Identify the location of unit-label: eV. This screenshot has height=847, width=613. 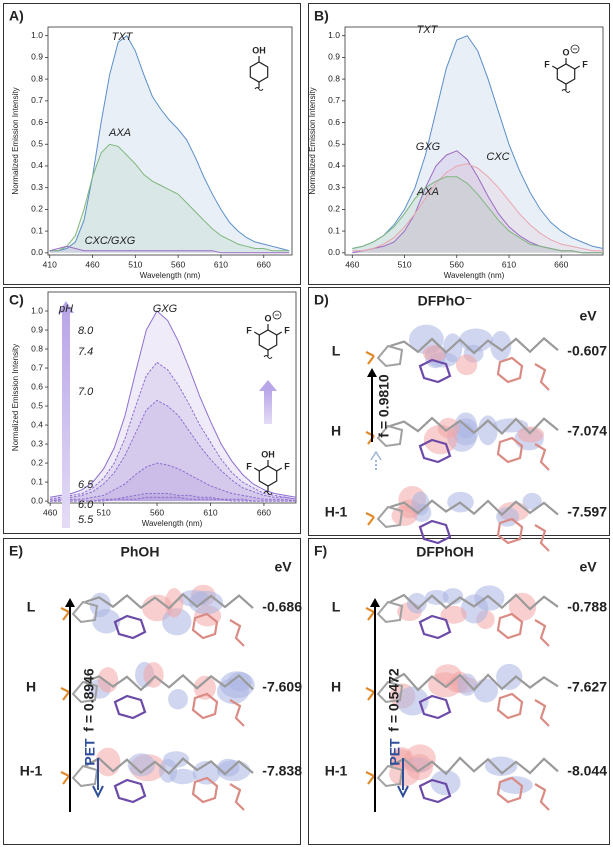
(588, 567).